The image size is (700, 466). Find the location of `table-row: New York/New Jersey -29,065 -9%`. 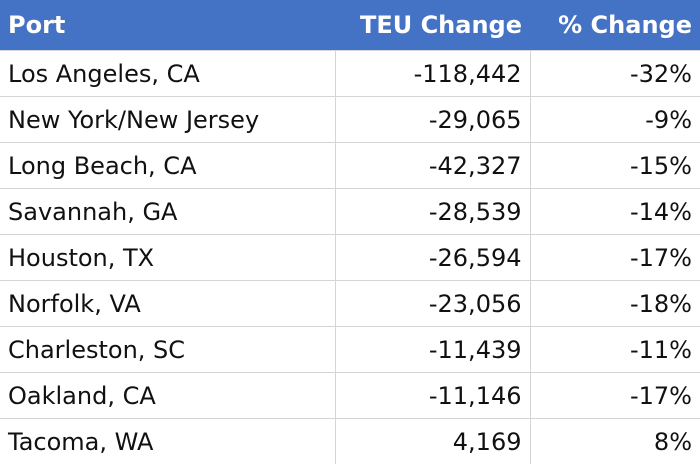

table-row: New York/New Jersey -29,065 -9% is located at coordinates (350, 119).